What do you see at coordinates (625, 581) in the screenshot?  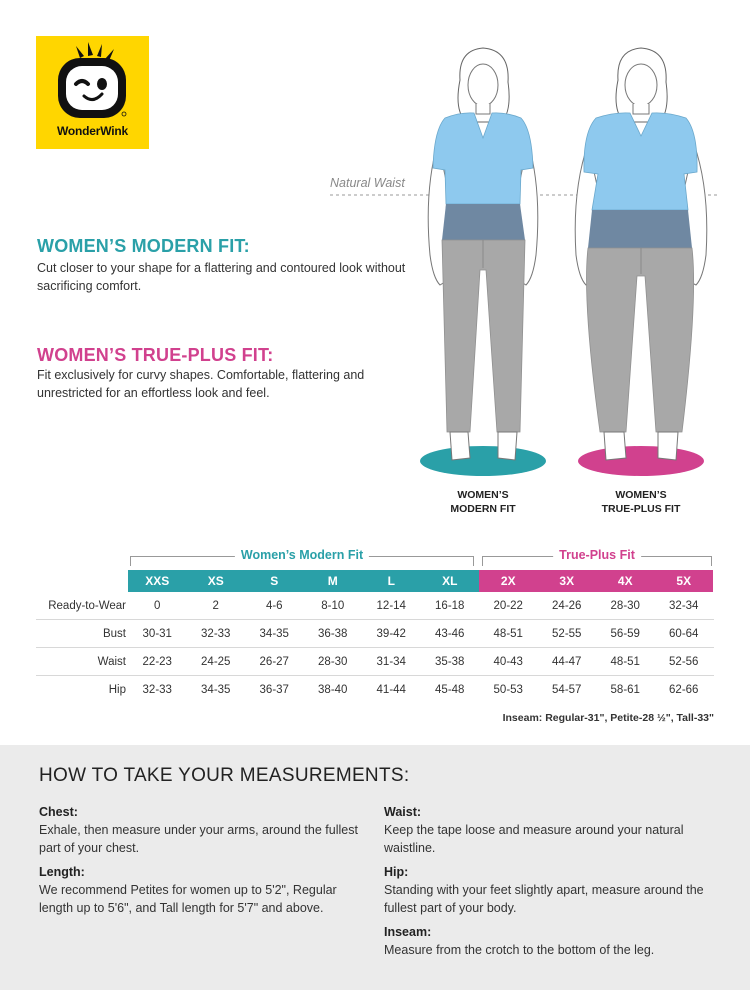 I see `size-header-cell: 4X` at bounding box center [625, 581].